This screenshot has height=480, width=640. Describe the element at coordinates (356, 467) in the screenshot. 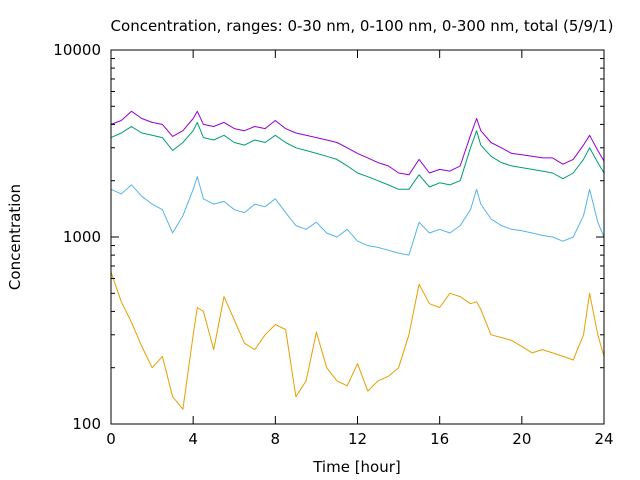

I see `x-axis-label: Time [hour]` at that location.